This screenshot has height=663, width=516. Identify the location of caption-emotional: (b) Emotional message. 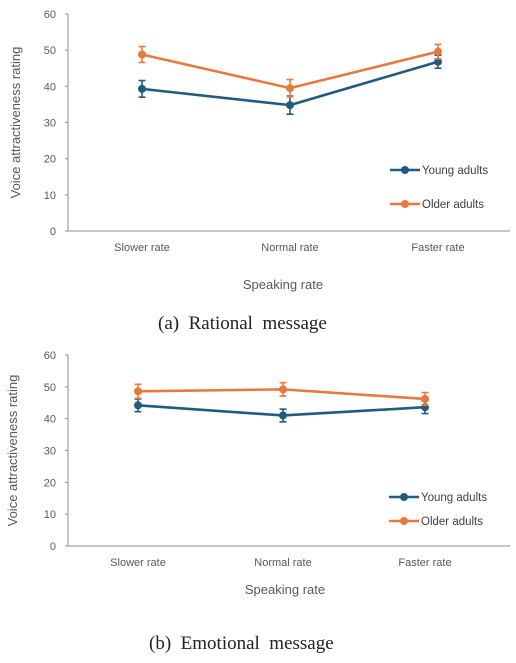
(241, 643).